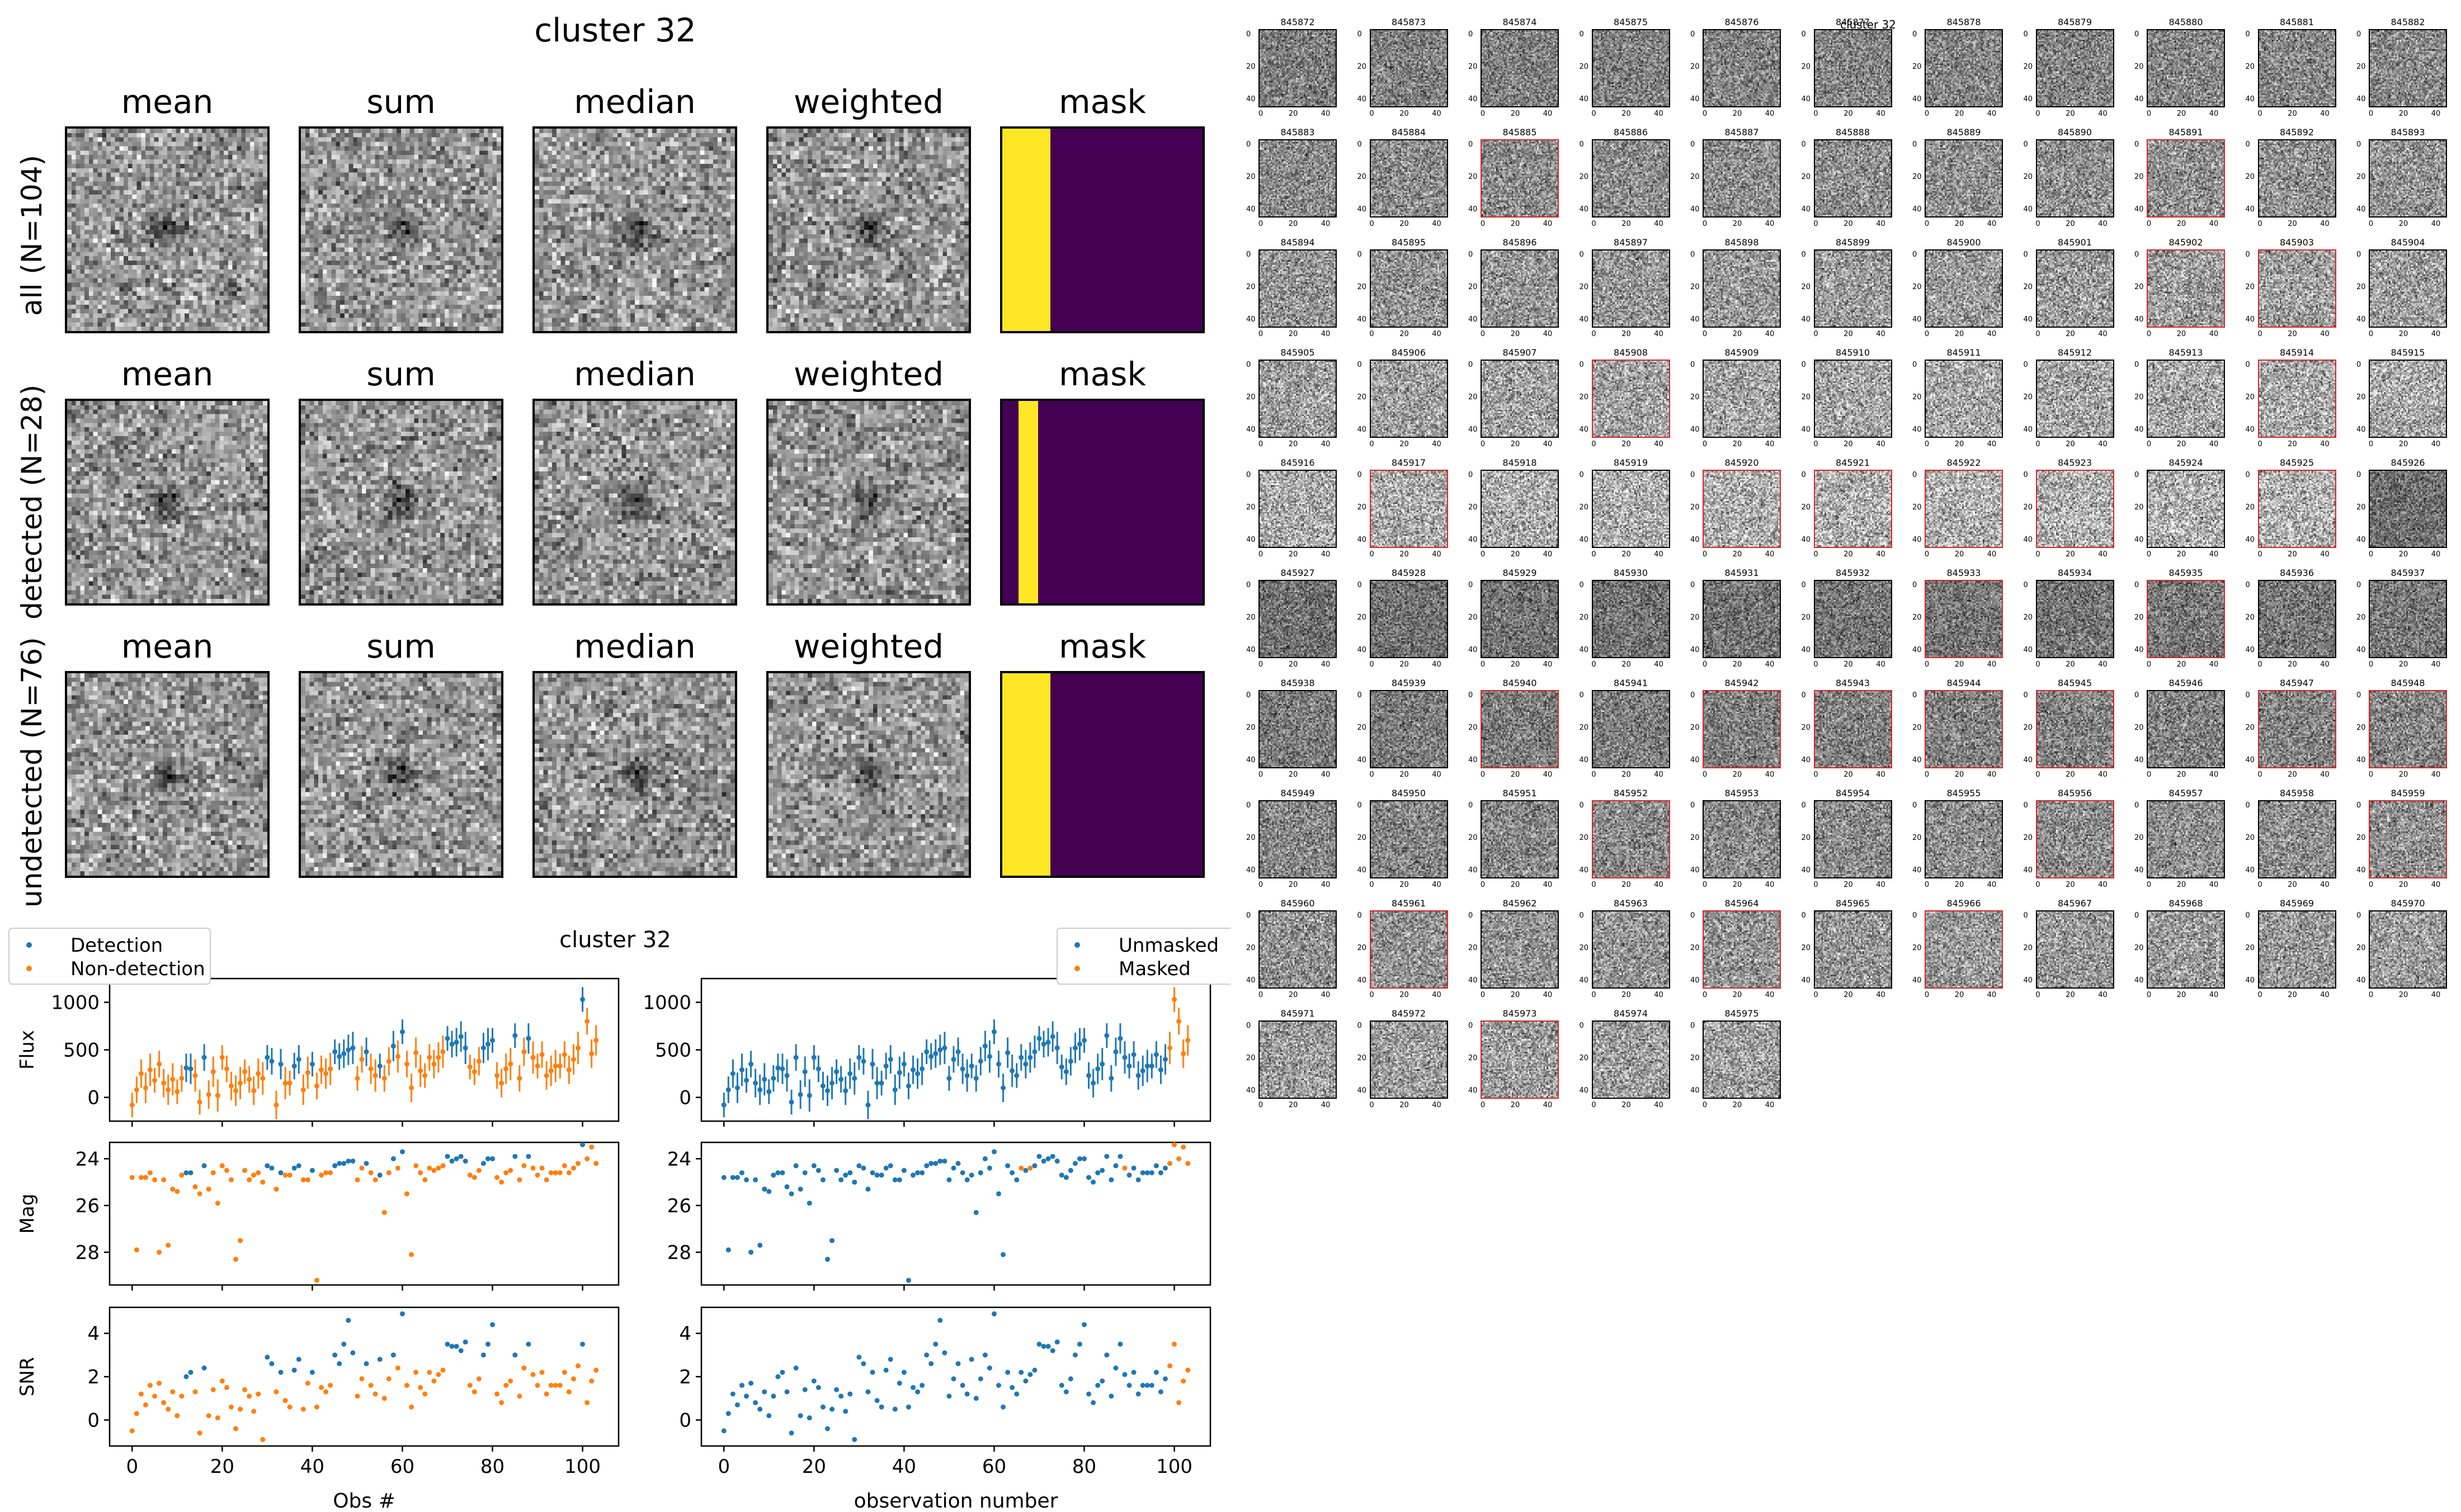 The width and height of the screenshot is (2461, 1512). Describe the element at coordinates (1963, 352) in the screenshot. I see `thumbnail-id: 845911` at that location.